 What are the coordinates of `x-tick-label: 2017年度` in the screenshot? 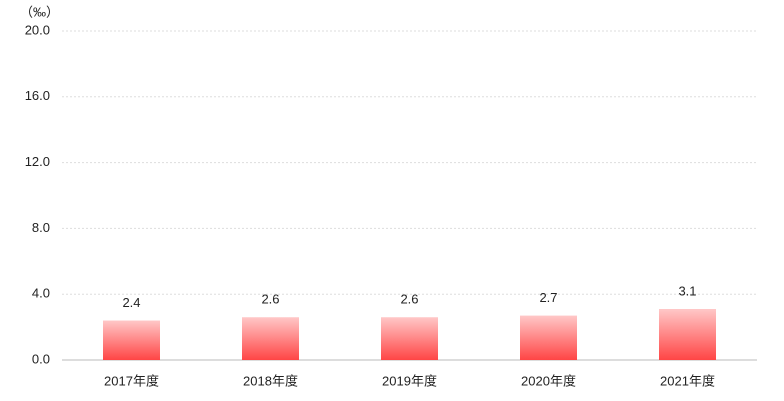 It's located at (131, 380).